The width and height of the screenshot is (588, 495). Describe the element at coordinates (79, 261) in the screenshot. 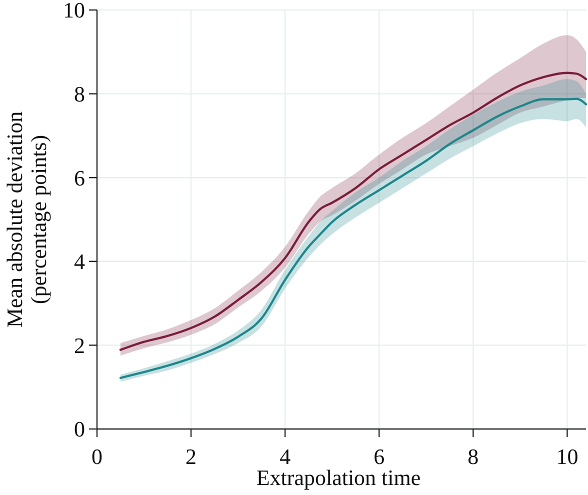

I see `y-tick-label: 4` at that location.